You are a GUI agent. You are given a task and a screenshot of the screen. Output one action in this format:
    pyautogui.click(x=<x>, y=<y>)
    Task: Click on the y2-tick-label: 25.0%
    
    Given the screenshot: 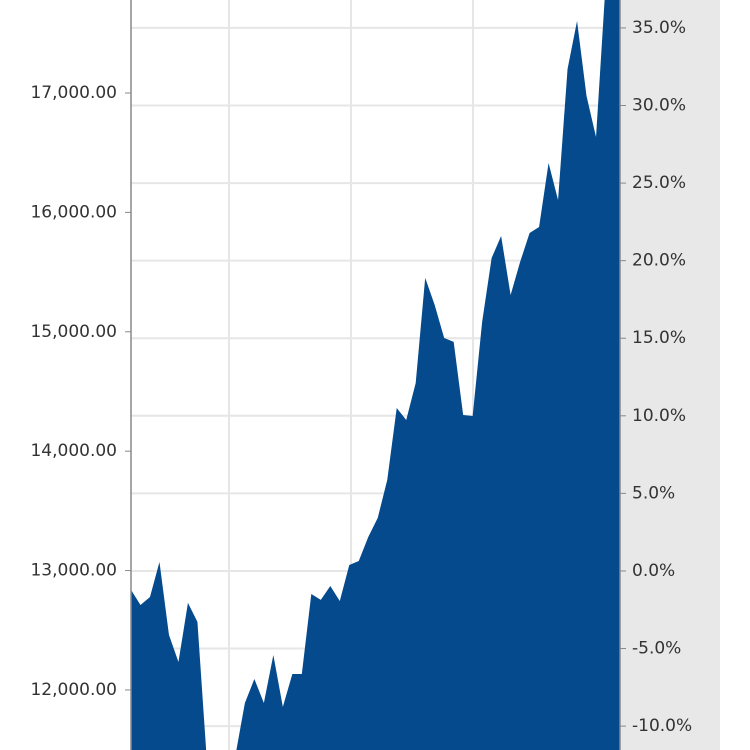 What is the action you would take?
    pyautogui.click(x=659, y=183)
    